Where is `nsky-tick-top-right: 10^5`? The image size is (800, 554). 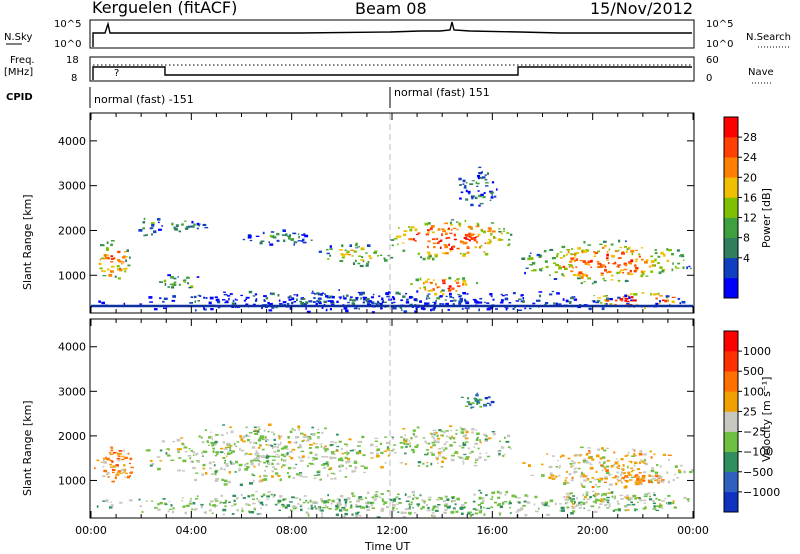 nsky-tick-top-right: 10^5 is located at coordinates (719, 24).